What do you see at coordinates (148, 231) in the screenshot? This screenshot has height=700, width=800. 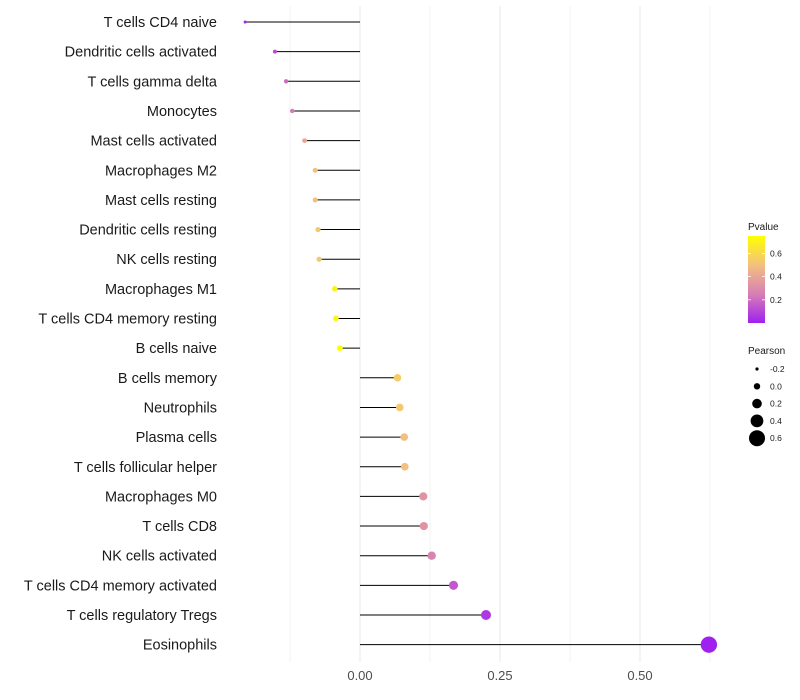 I see `category-label: Dendritic cells resting` at bounding box center [148, 231].